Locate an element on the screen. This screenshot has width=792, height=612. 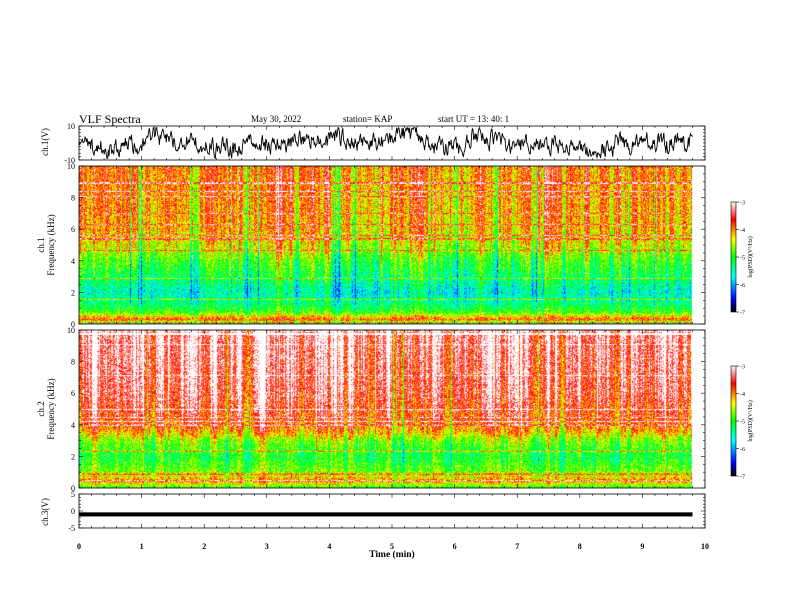
ch1-colorbar: -3 -4 -5 -6 -7 log(PSD)(V²/Hz) is located at coordinates (742, 259).